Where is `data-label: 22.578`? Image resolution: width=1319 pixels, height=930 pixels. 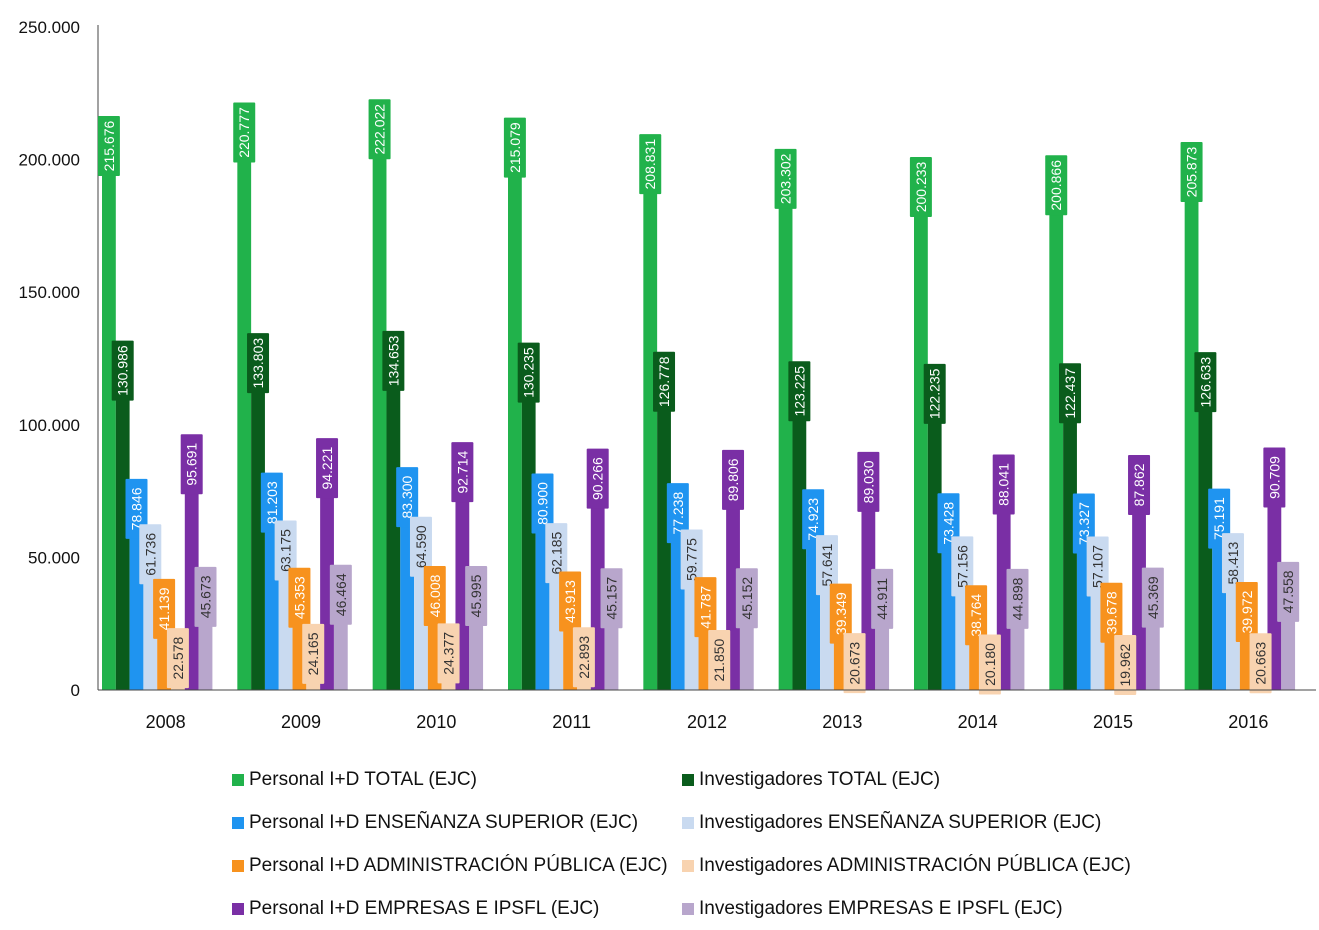 data-label: 22.578 is located at coordinates (178, 658).